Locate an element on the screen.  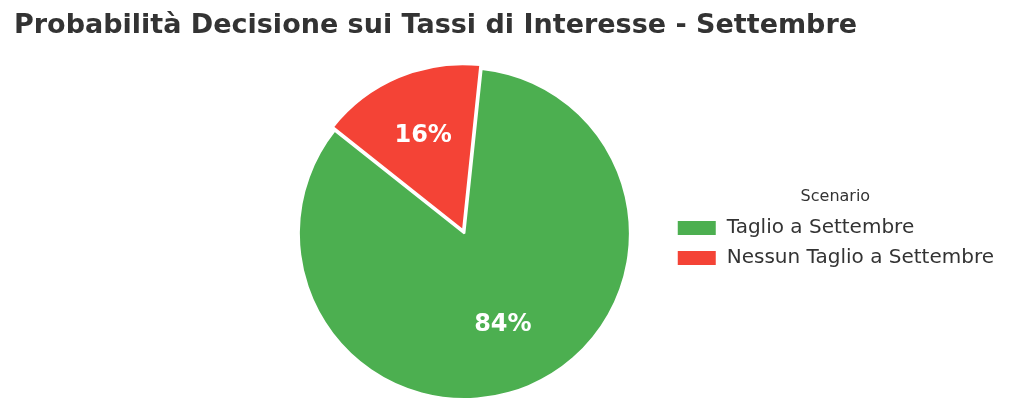
legend-label: Taglio a Settembre is located at coordinates (820, 226).